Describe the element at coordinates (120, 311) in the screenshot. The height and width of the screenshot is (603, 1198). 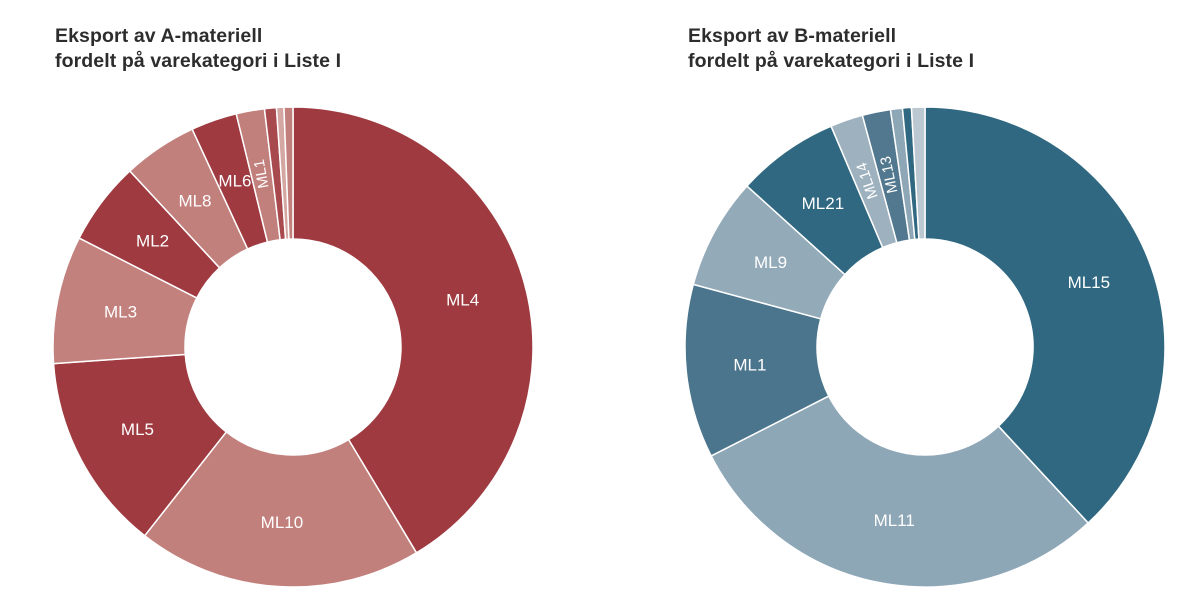
I see `segment-label-ml3: ML3` at that location.